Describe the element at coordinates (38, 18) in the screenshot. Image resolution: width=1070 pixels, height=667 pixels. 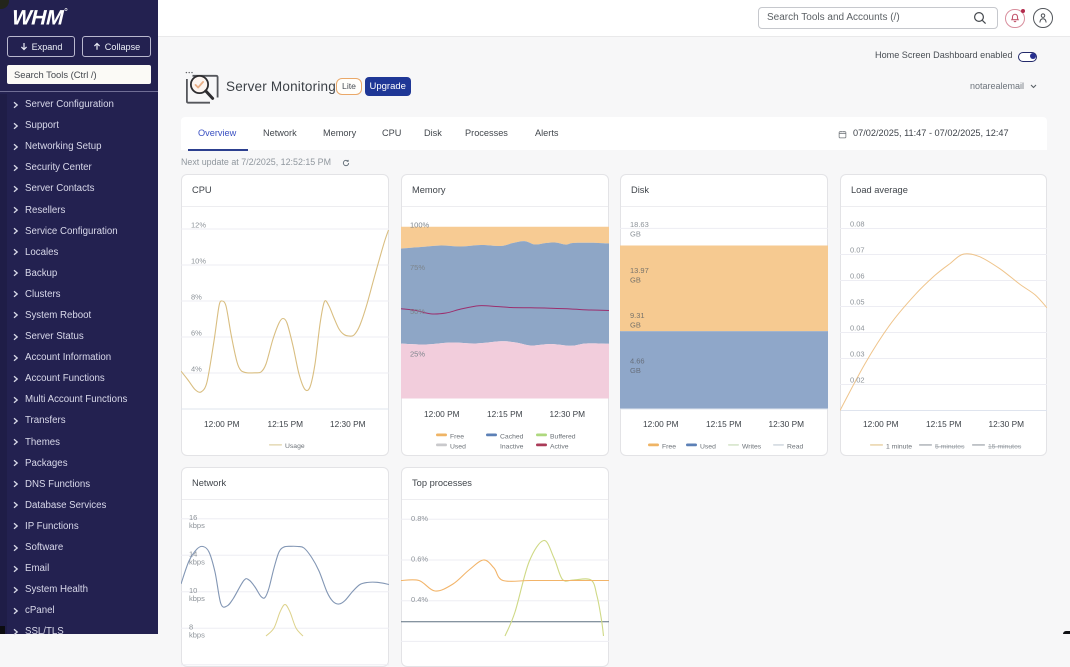
I see `svg-text: WHM` at that location.